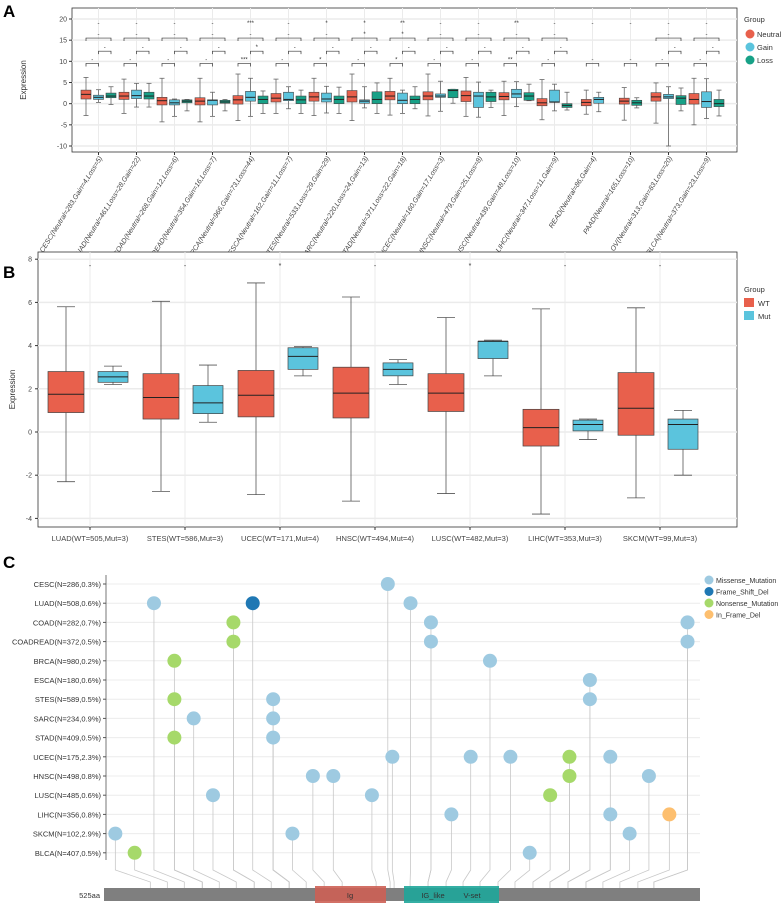  Describe the element at coordinates (470, 538) in the screenshot. I see `x-tick-label: LUSC(WT=482,Mut=3)` at that location.